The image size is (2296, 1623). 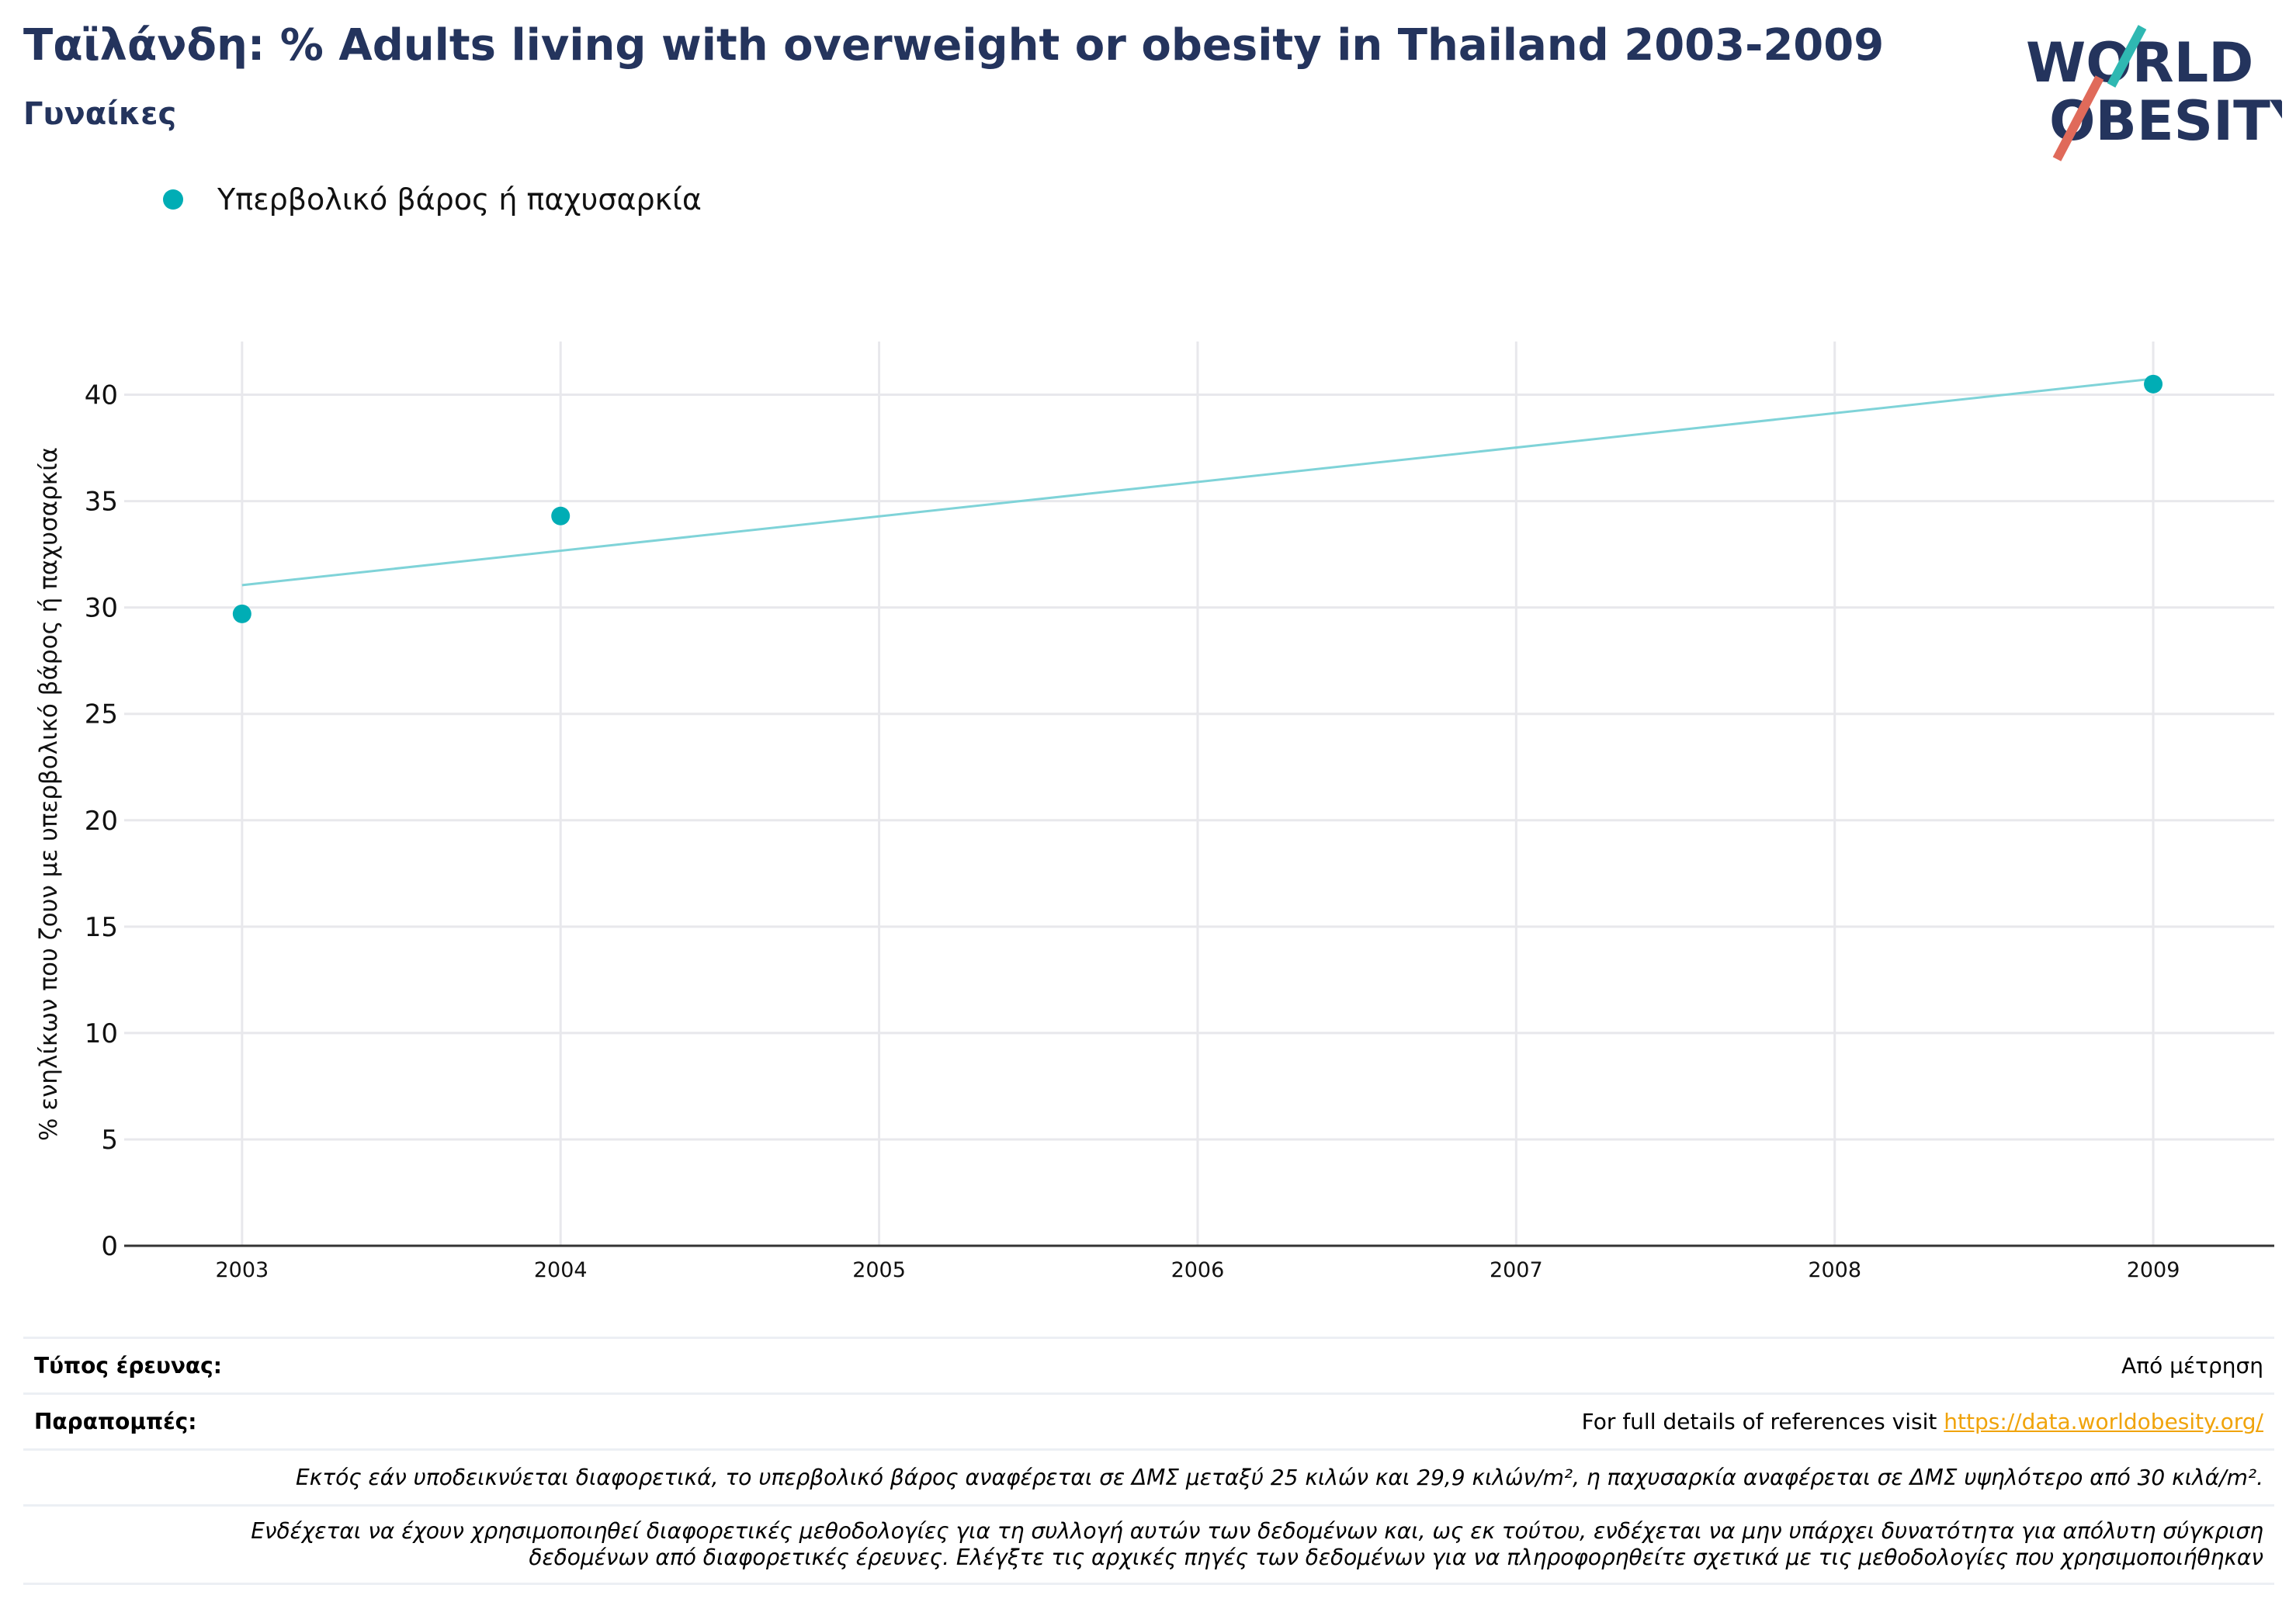 I want to click on x-tick-label-2008: 2008, so click(x=1834, y=1270).